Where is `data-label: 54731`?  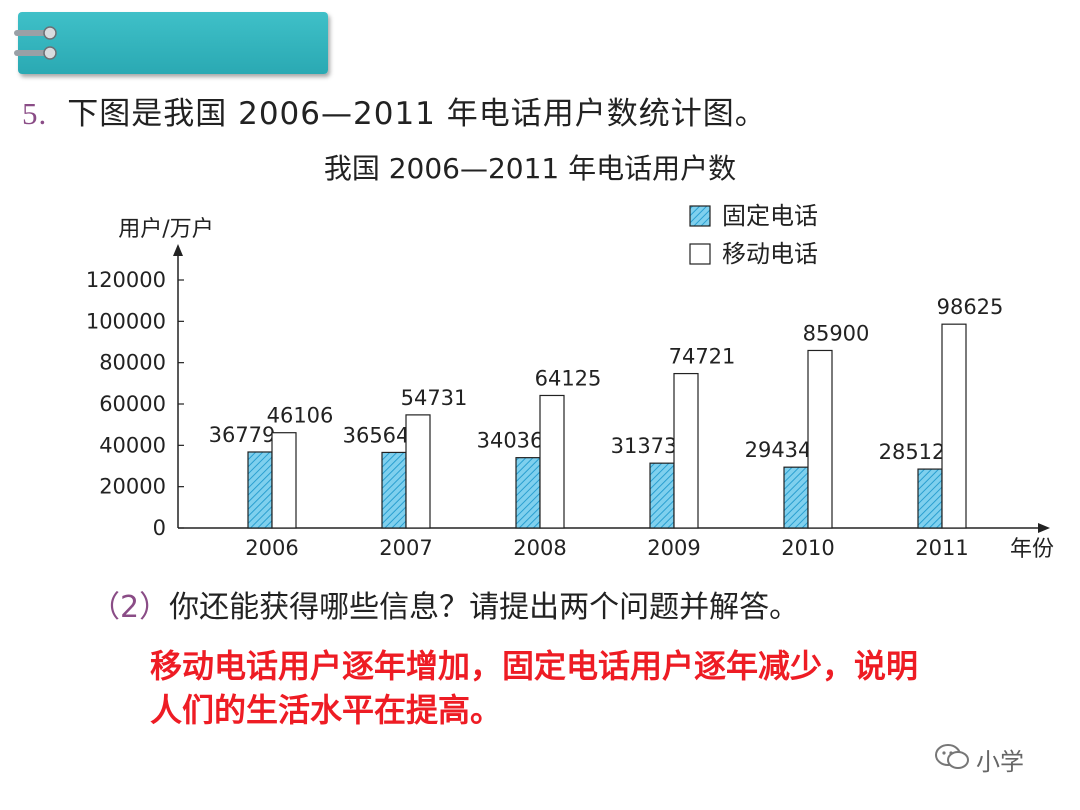
data-label: 54731 is located at coordinates (434, 398).